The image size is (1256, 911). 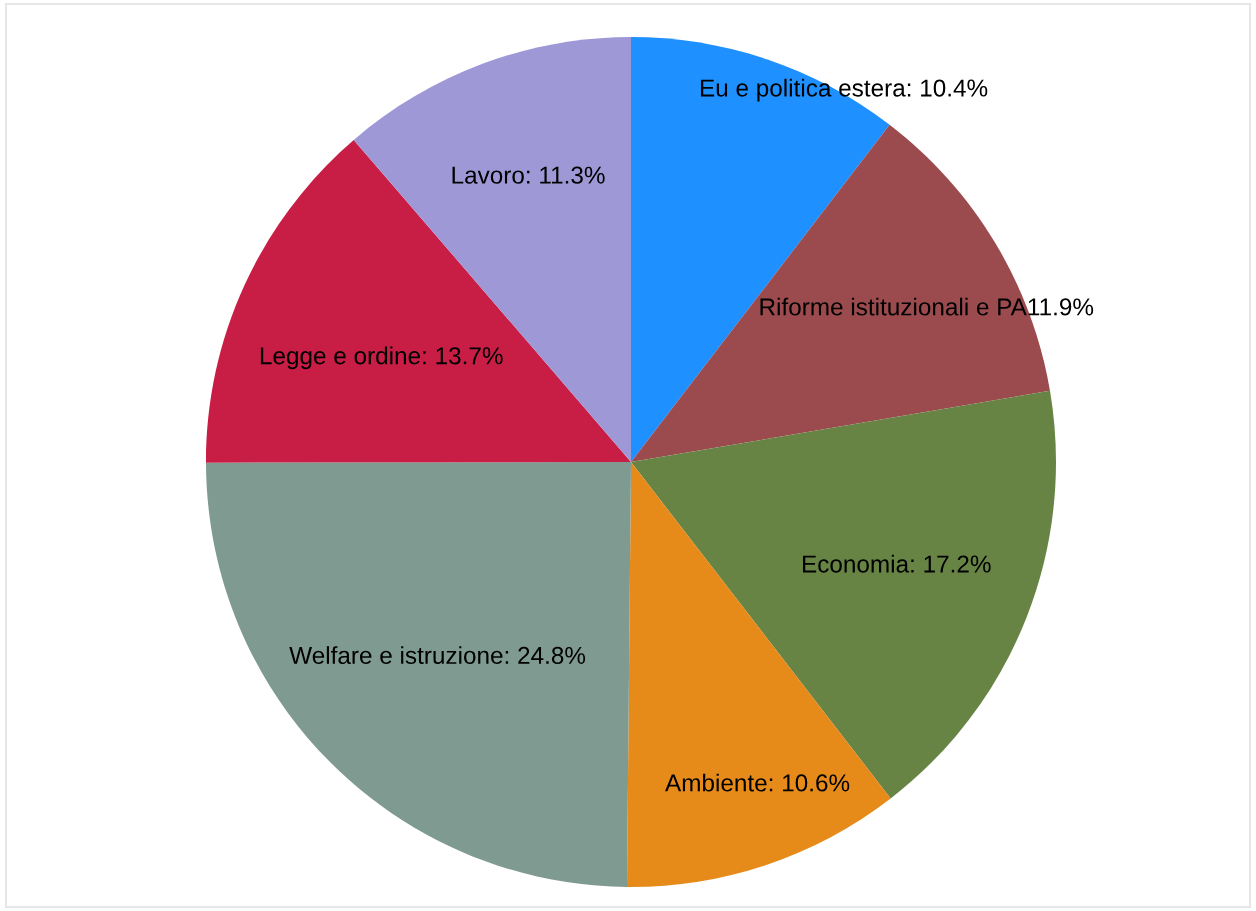 I want to click on slice-label: Eu e politica estera: 10.4%, so click(x=844, y=90).